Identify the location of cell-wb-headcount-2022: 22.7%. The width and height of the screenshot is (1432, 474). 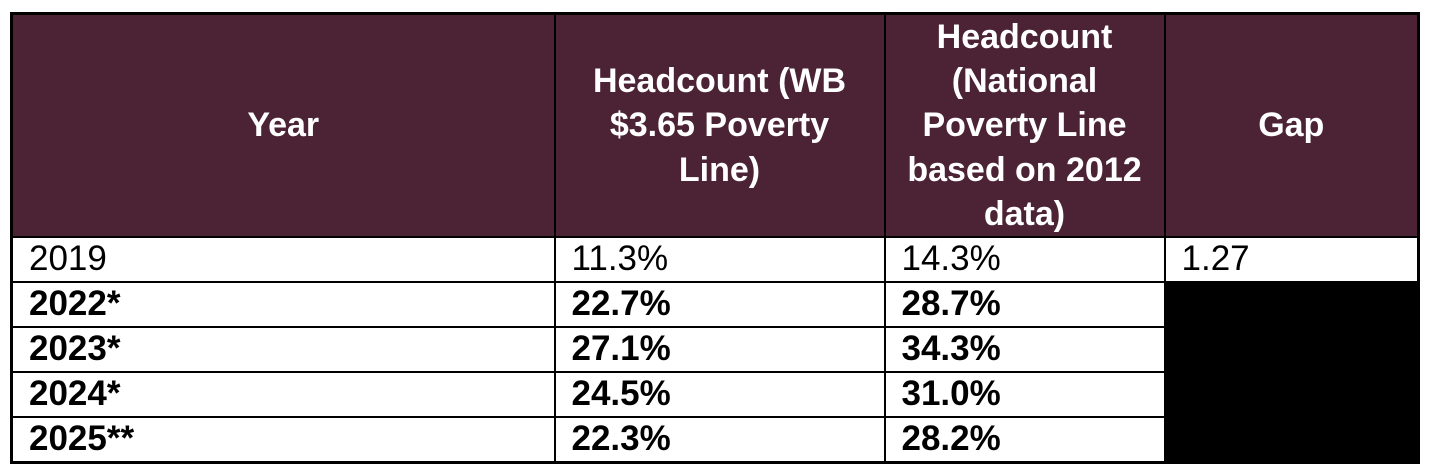
(719, 304).